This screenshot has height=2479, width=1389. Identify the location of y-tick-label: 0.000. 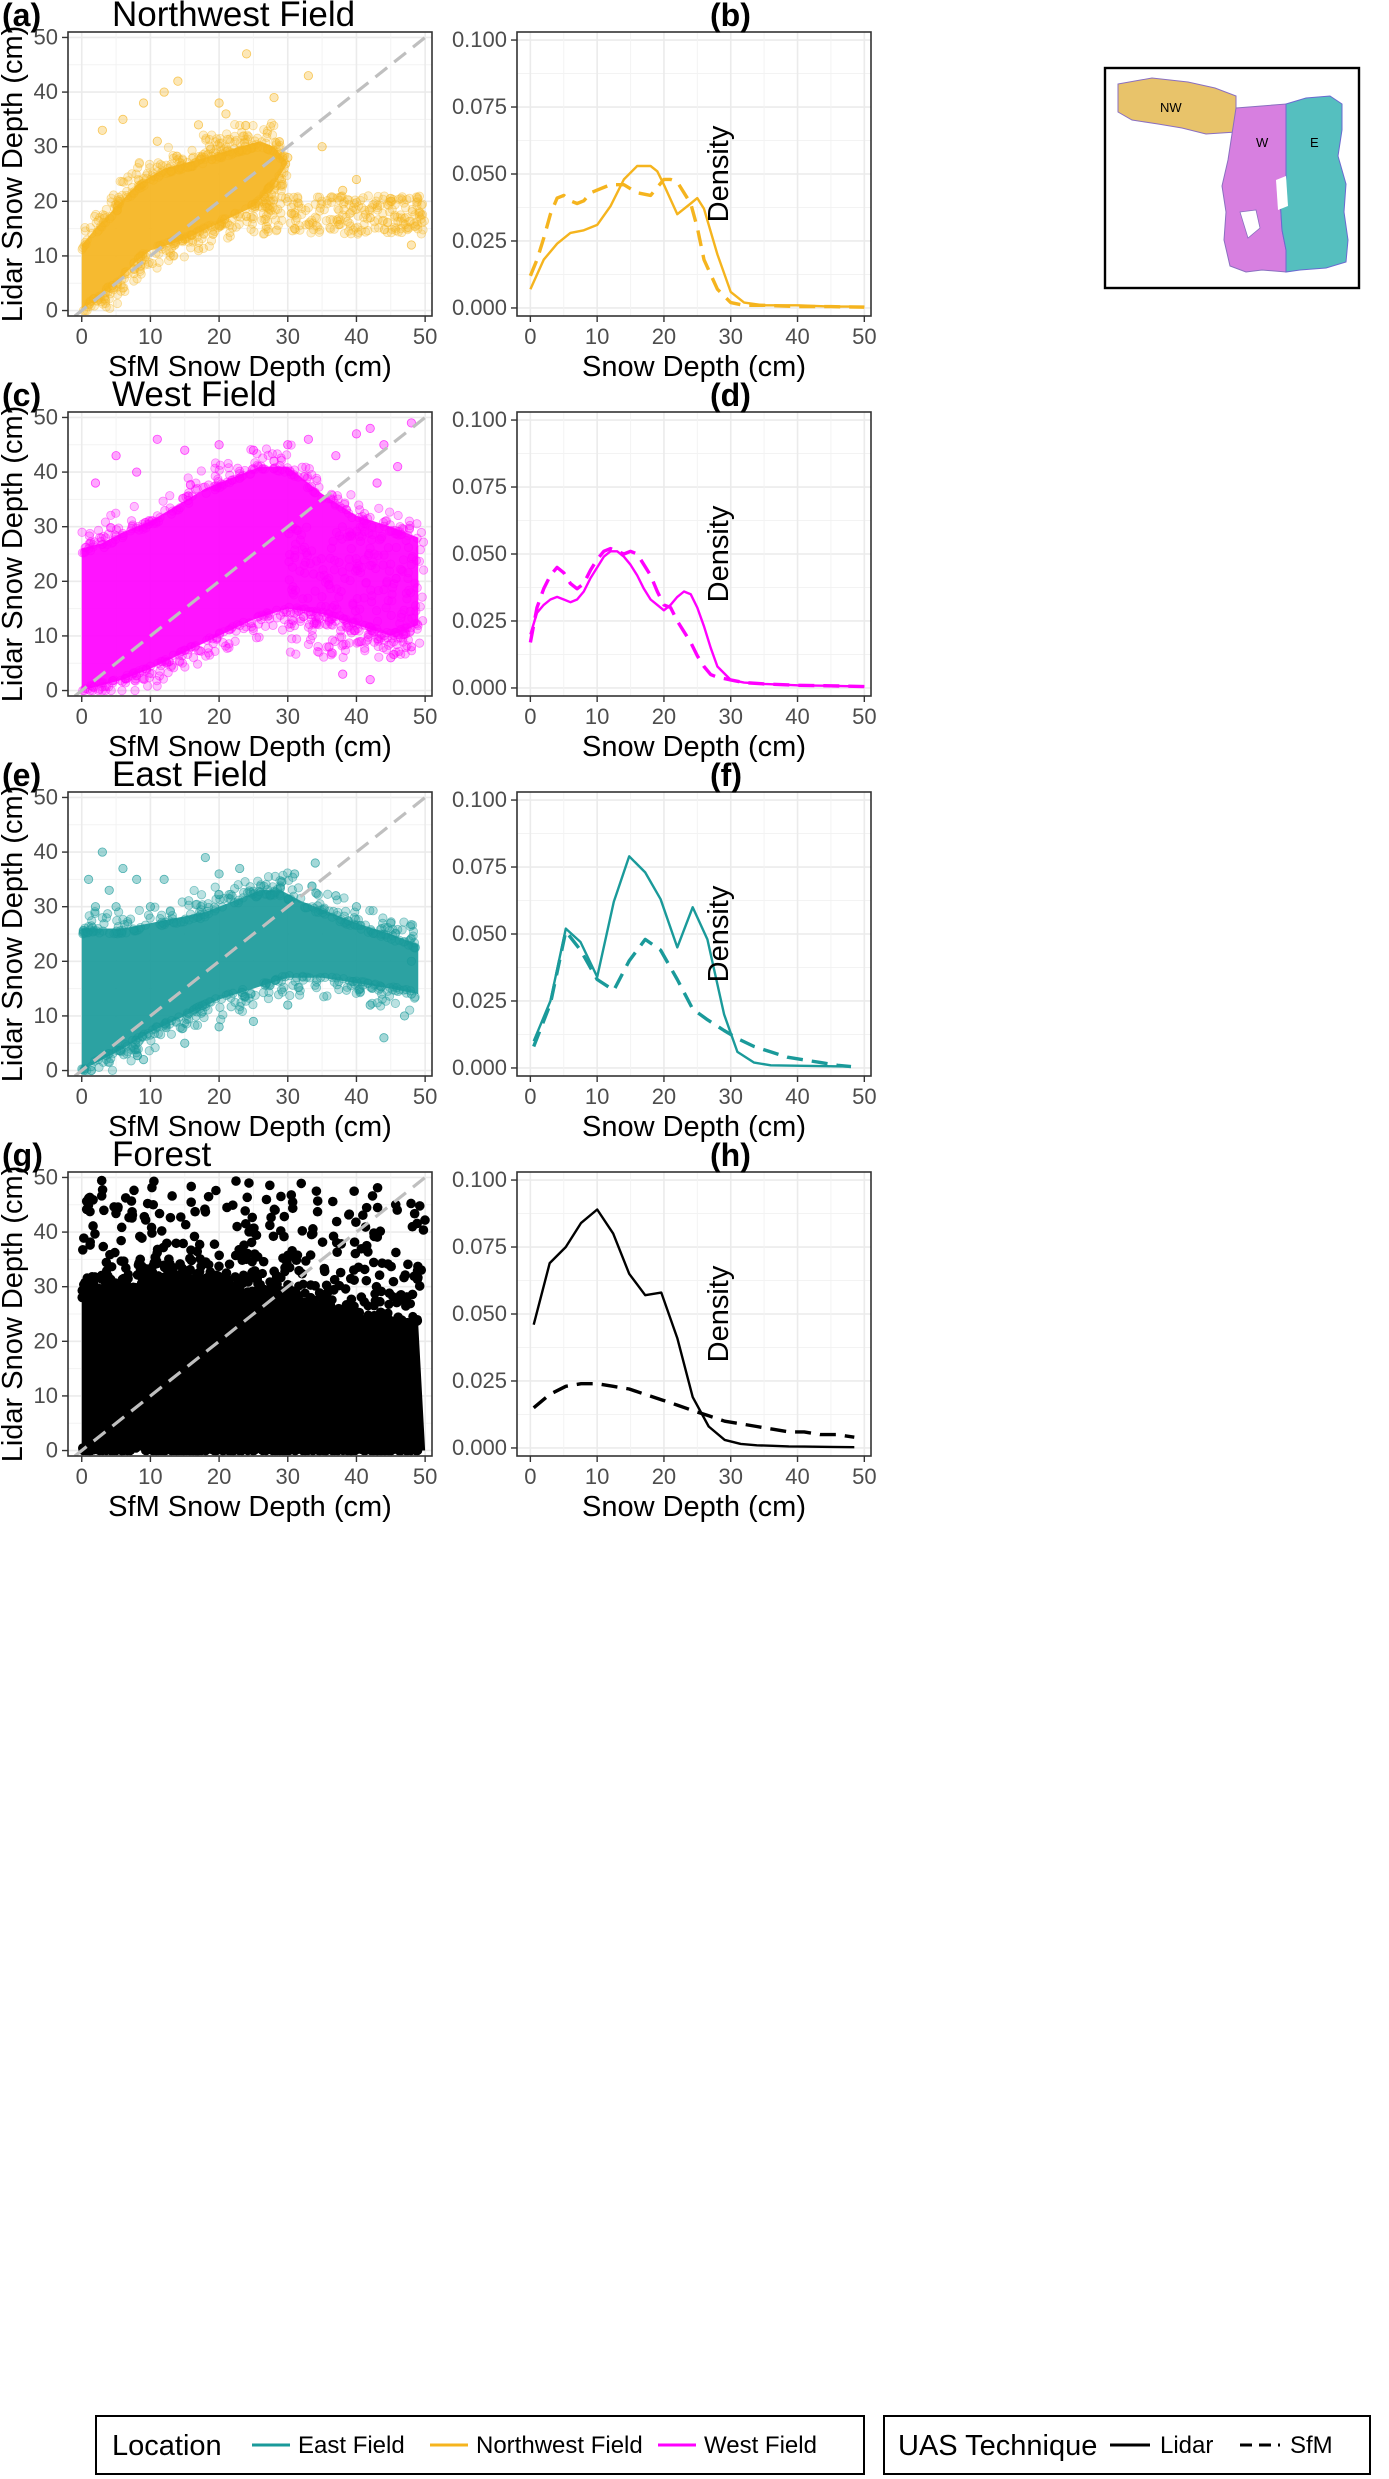
(479, 1067).